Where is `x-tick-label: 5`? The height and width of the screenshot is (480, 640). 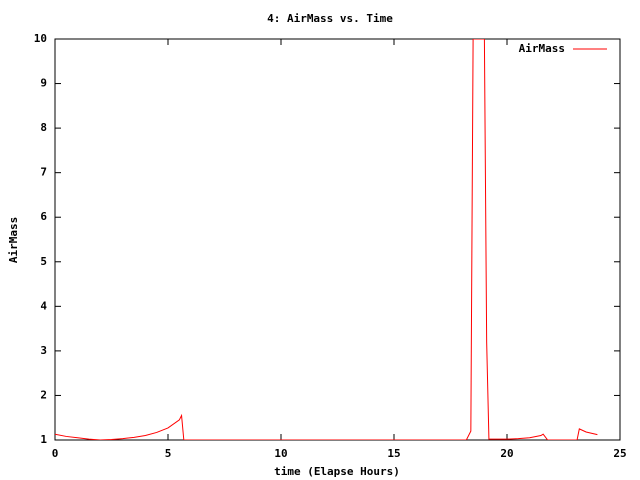
x-tick-label: 5 is located at coordinates (168, 453).